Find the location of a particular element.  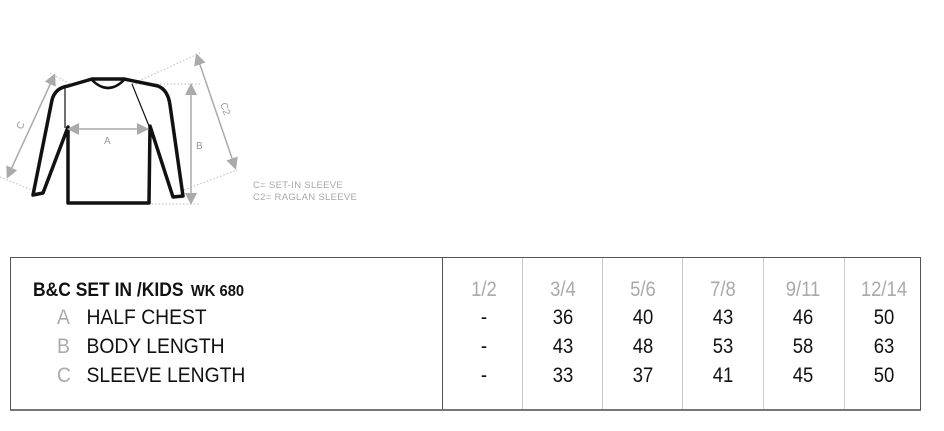

label-c2: C2 is located at coordinates (224, 109).